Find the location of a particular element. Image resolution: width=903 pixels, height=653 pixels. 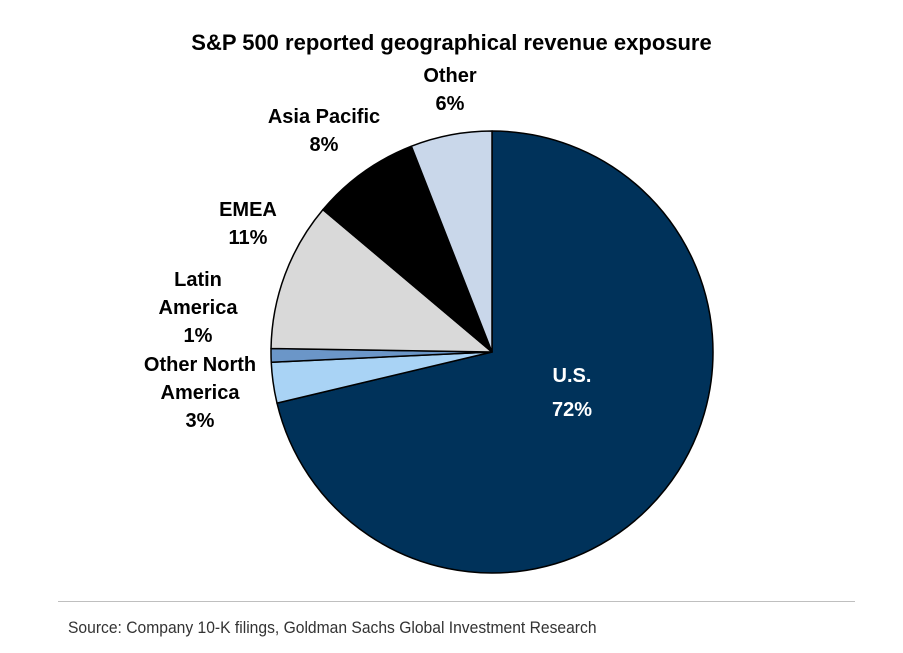

slice-label-0: U.S. 72% is located at coordinates (572, 393).